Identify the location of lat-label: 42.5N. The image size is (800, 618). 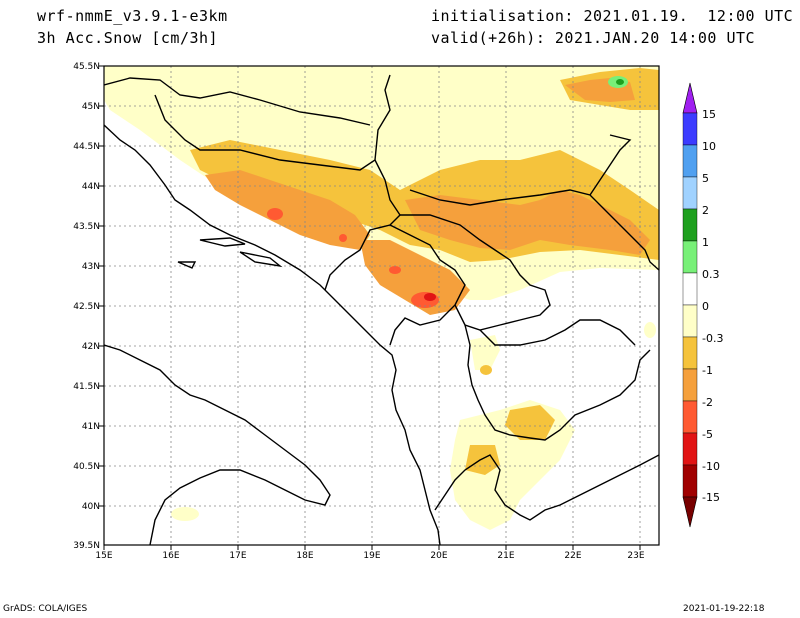
(86, 307).